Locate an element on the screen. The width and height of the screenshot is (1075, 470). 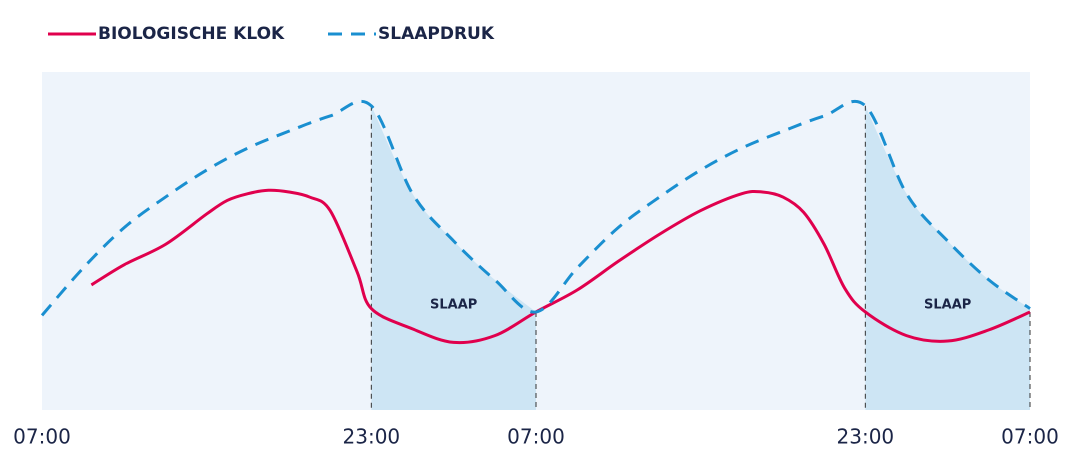
legend-label: BIOLOGISCHE KLOK is located at coordinates (191, 34).